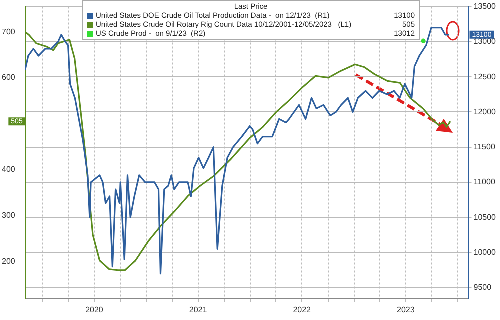  I want to click on y2-tick-label: 12000, so click(485, 111).